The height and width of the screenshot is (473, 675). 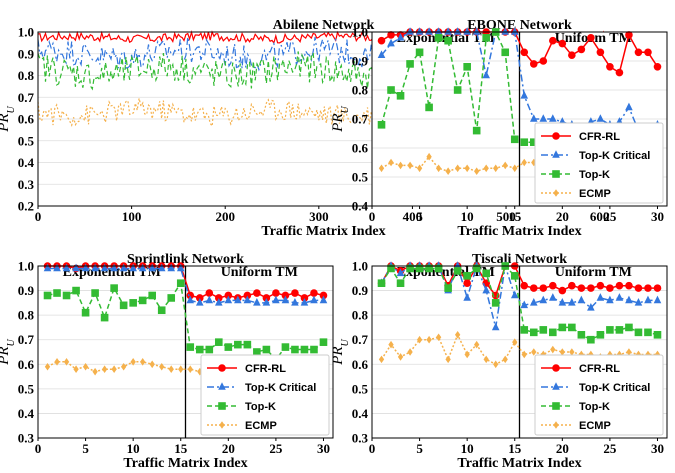 I want to click on chart-title: Sprintlink Network, so click(x=185, y=259).